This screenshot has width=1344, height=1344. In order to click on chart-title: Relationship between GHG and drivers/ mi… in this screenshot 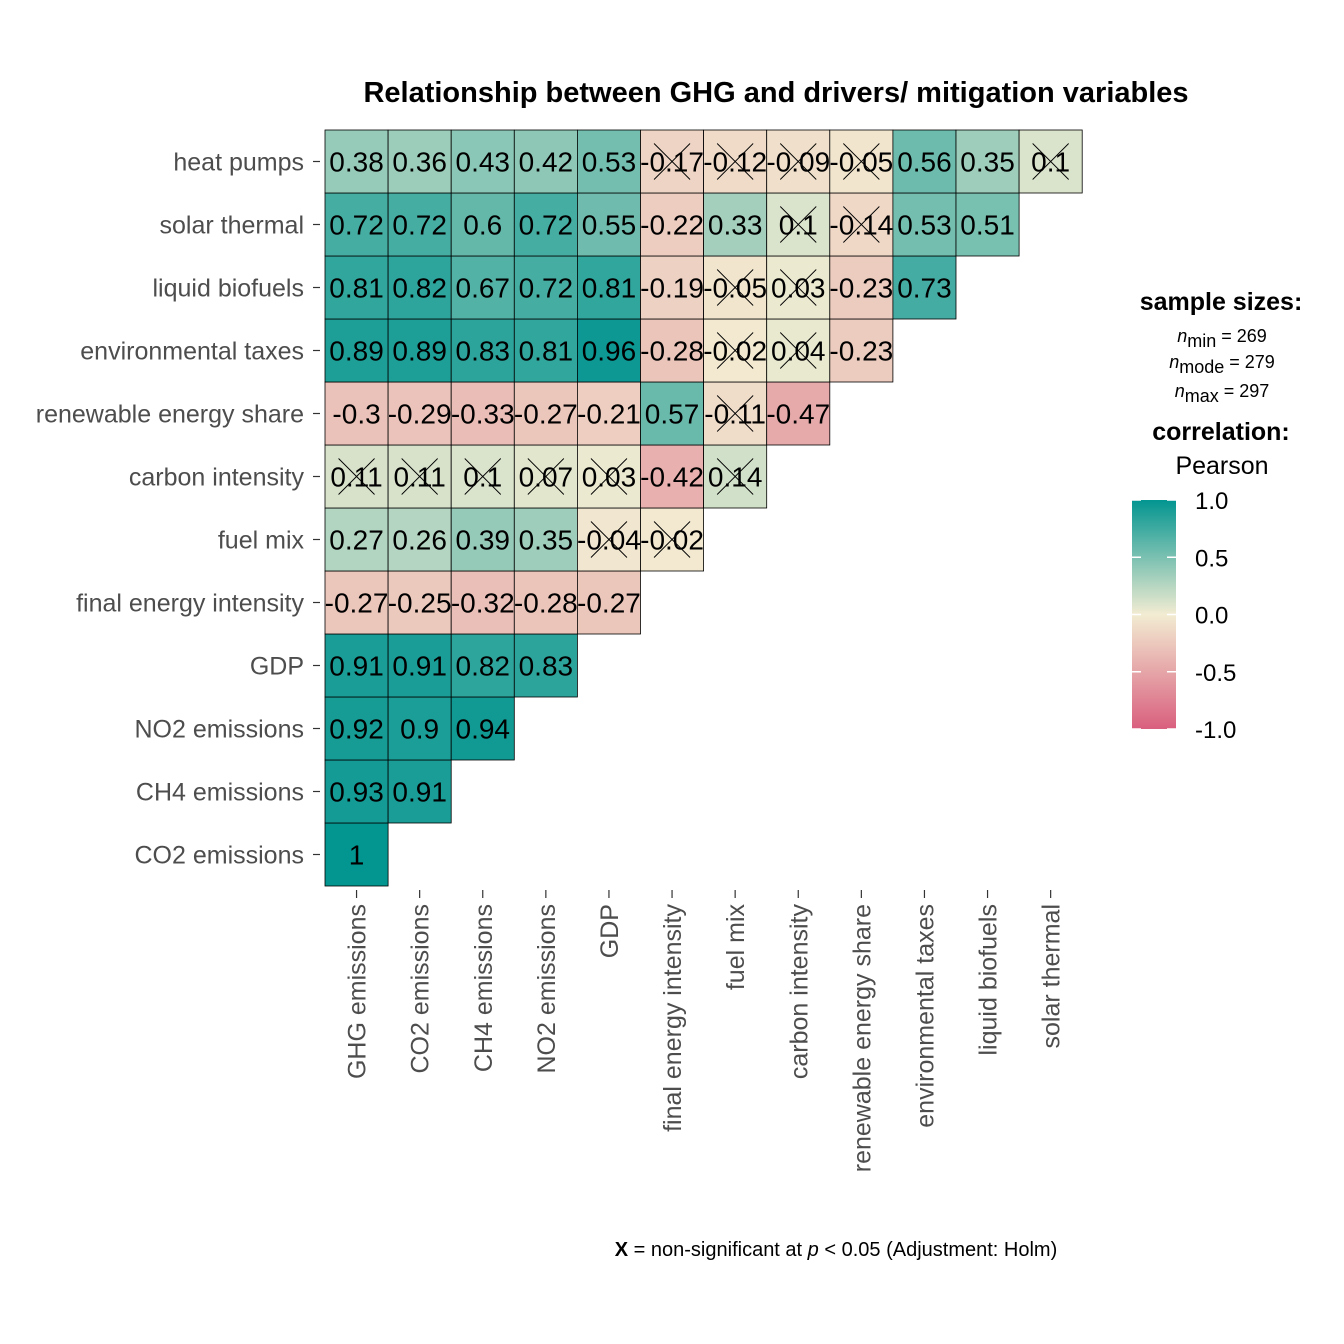, I will do `click(775, 93)`.